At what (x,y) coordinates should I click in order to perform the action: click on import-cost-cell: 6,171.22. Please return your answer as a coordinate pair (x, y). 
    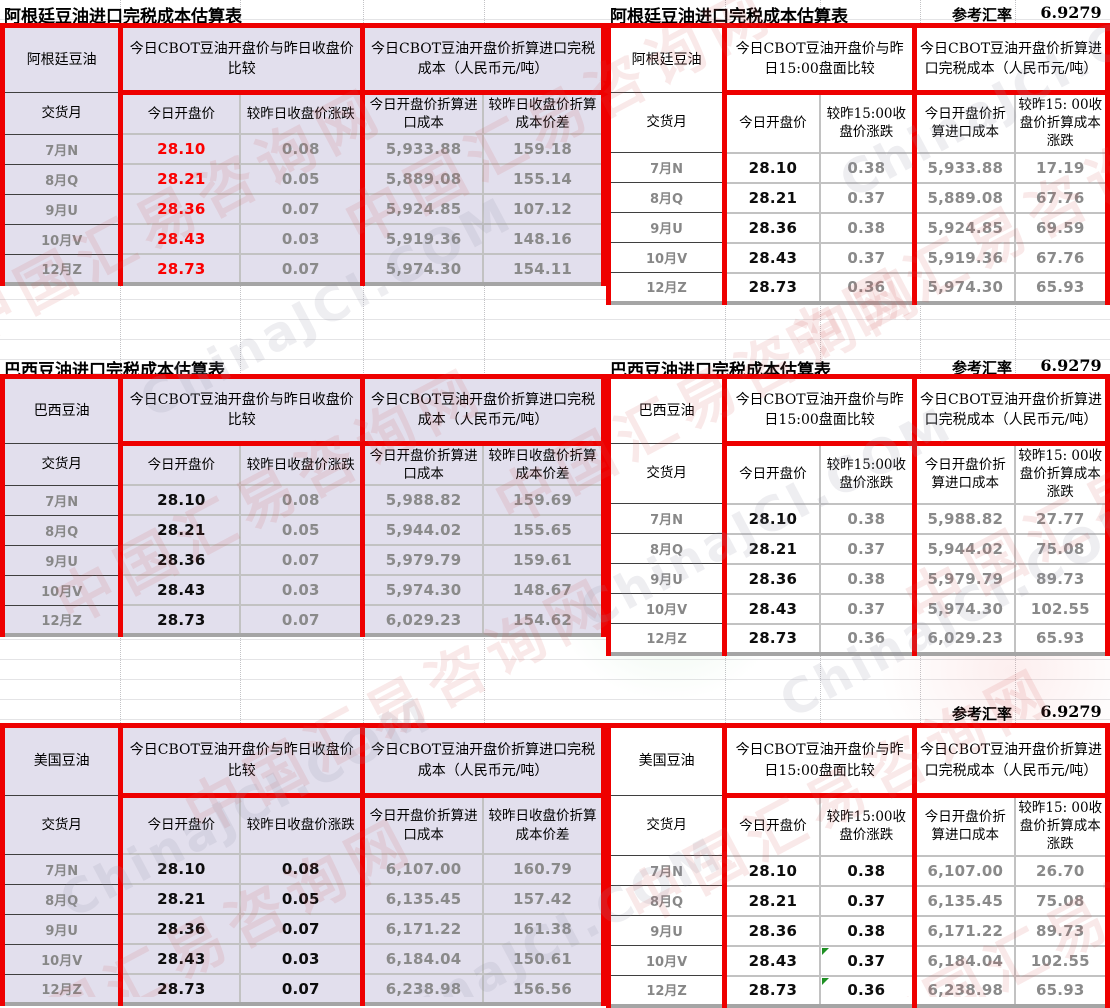
    Looking at the image, I should click on (422, 929).